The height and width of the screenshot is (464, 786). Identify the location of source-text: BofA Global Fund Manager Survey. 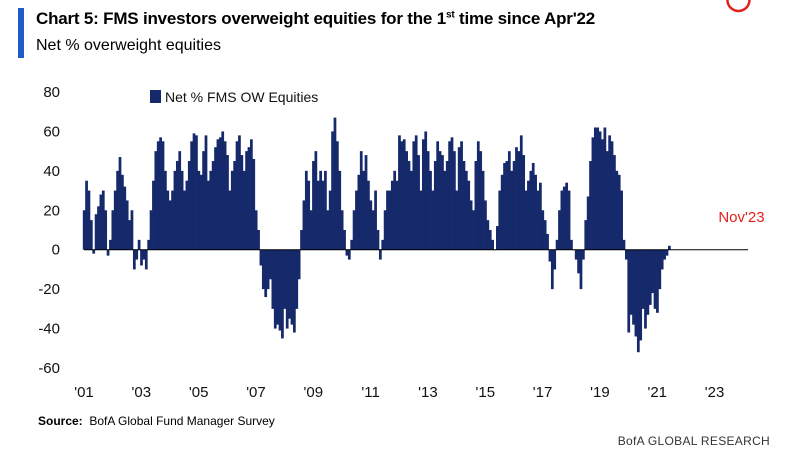
(182, 421).